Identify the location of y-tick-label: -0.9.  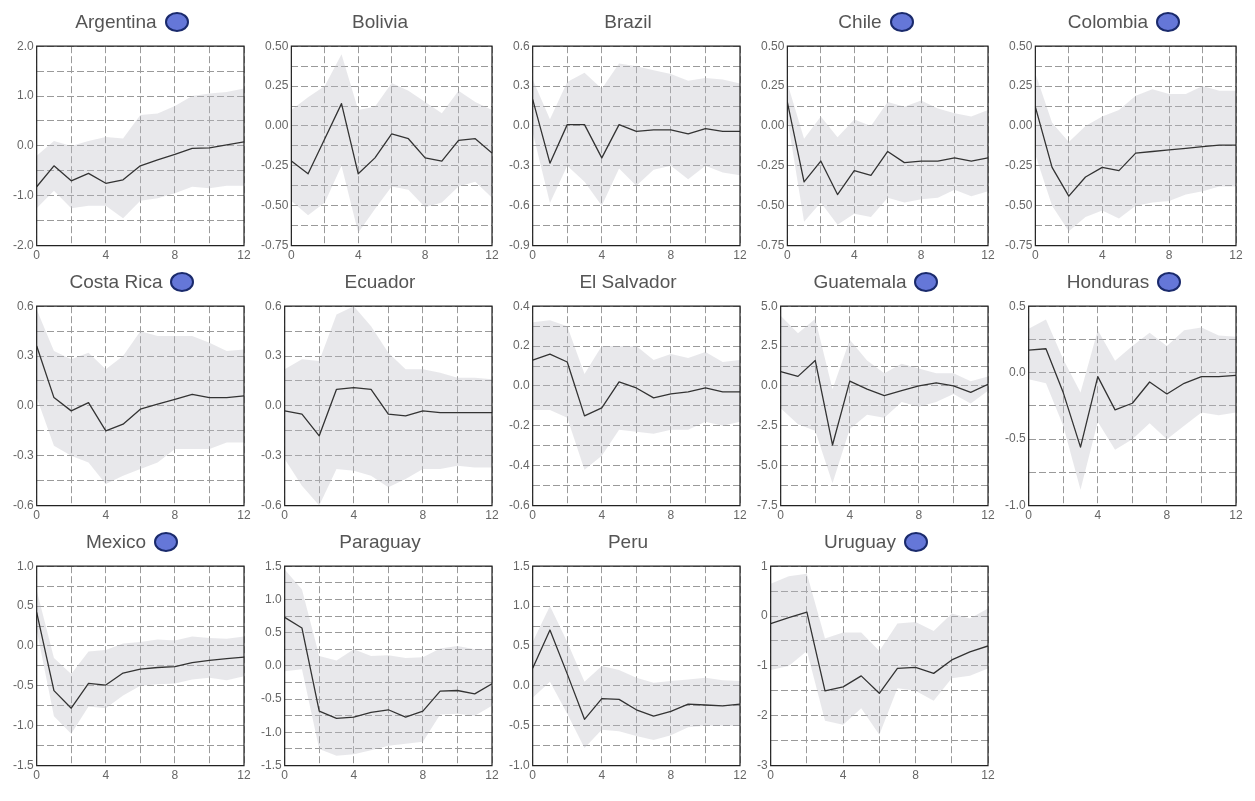
(519, 244).